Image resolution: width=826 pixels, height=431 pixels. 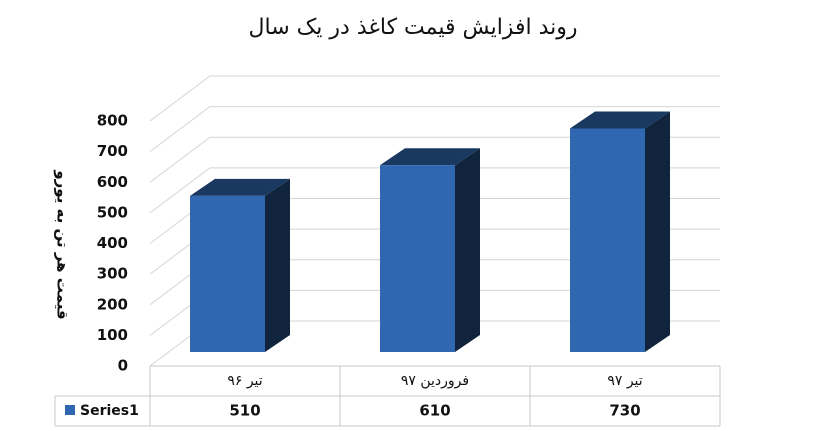 I want to click on y-tick-label: 600, so click(x=112, y=182).